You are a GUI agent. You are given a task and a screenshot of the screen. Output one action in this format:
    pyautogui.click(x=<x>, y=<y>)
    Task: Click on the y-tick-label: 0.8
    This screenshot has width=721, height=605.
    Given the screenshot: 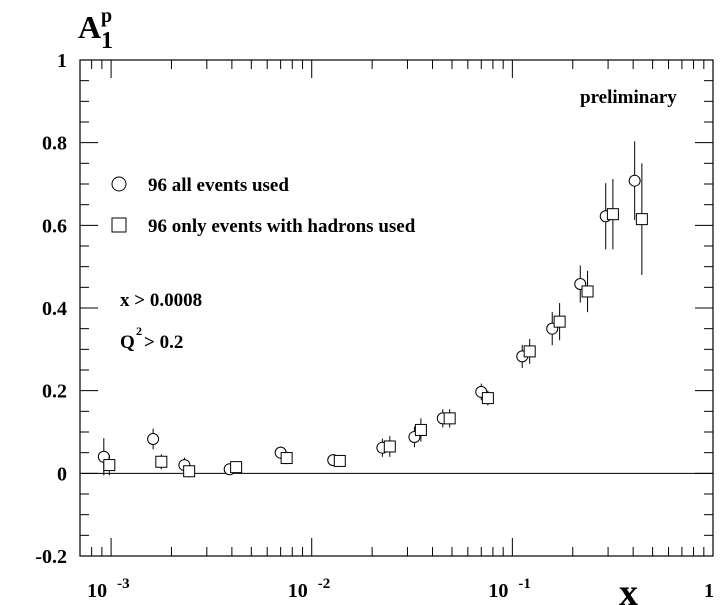 What is the action you would take?
    pyautogui.click(x=54, y=144)
    